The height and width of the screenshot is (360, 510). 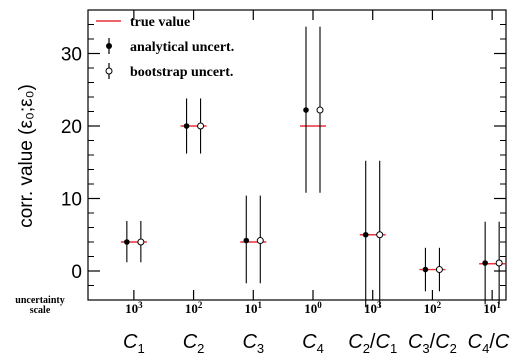 What do you see at coordinates (109, 71) in the screenshot?
I see `legend-bootstrap-marker` at bounding box center [109, 71].